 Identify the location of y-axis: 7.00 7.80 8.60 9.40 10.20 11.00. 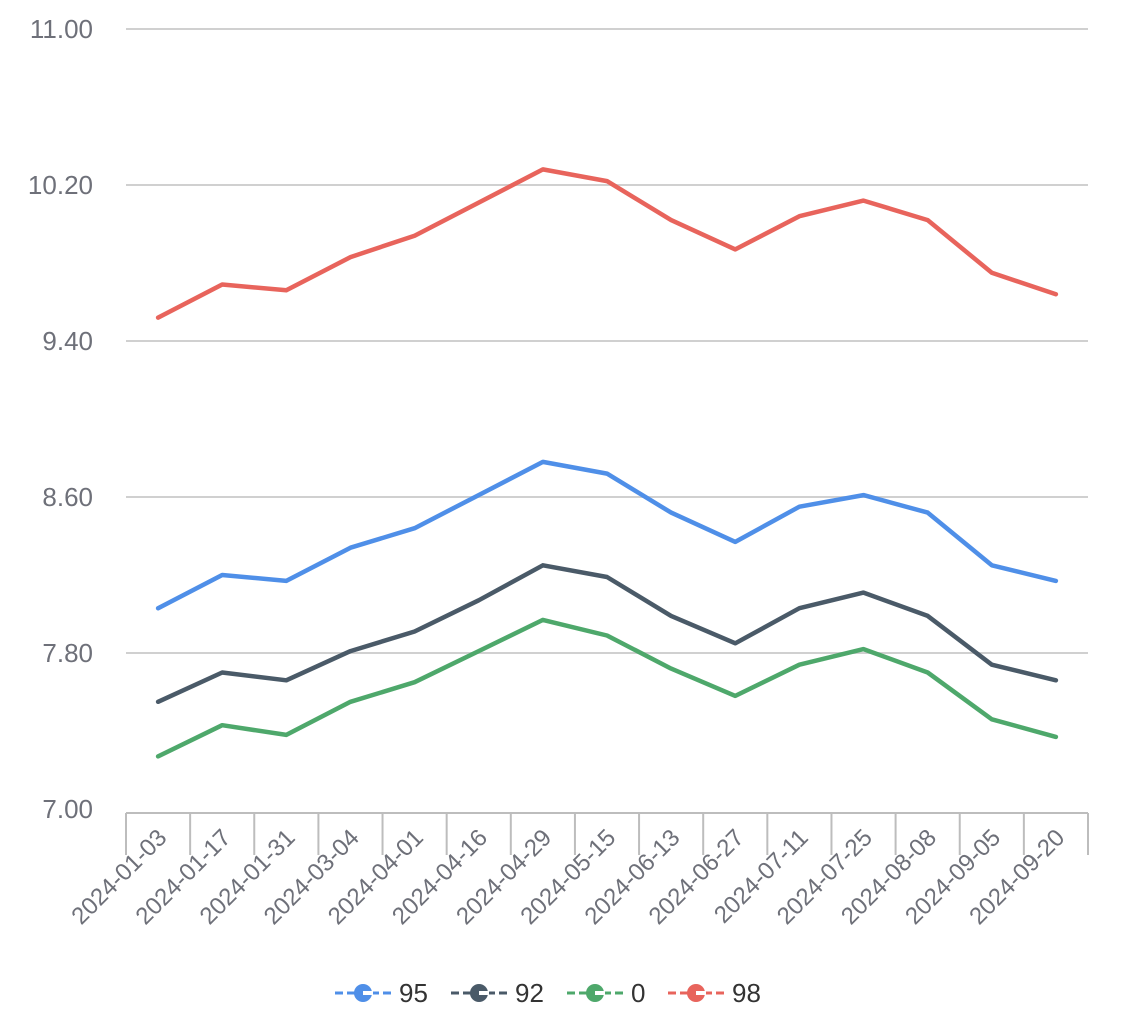
(60, 419).